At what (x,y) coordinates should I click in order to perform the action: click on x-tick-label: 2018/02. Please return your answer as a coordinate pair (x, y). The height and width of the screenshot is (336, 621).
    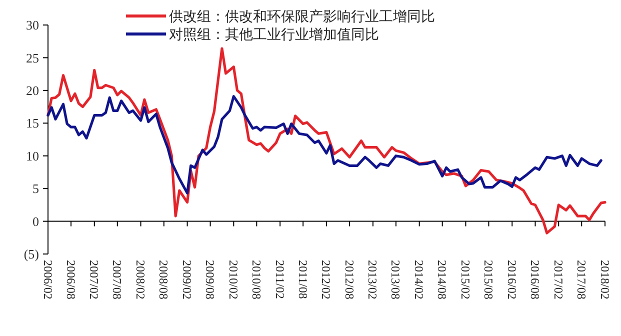
    Looking at the image, I should click on (605, 280).